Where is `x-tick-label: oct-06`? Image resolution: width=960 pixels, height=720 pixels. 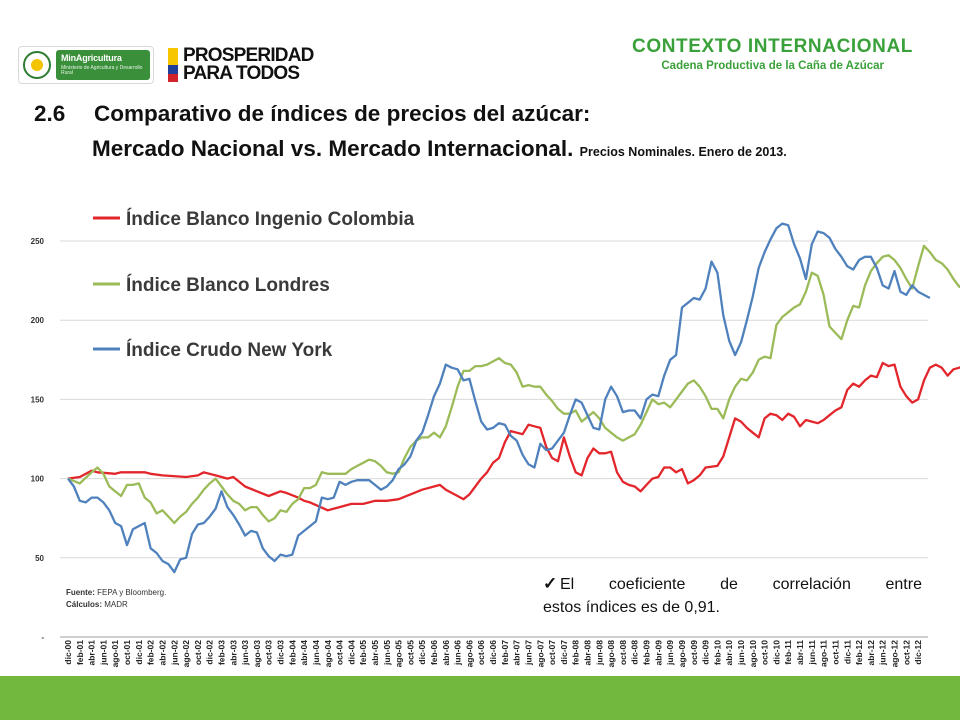
x-tick-label: oct-06 is located at coordinates (481, 652).